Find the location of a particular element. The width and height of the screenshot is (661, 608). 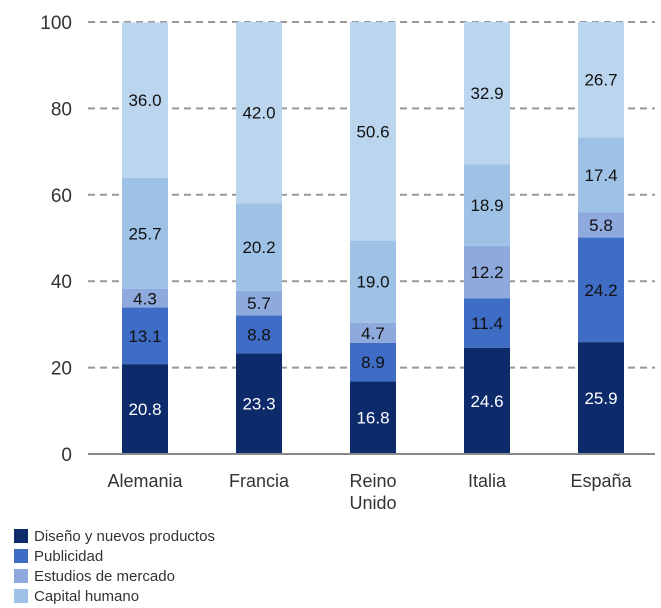

data-label: 36.0 is located at coordinates (144, 100).